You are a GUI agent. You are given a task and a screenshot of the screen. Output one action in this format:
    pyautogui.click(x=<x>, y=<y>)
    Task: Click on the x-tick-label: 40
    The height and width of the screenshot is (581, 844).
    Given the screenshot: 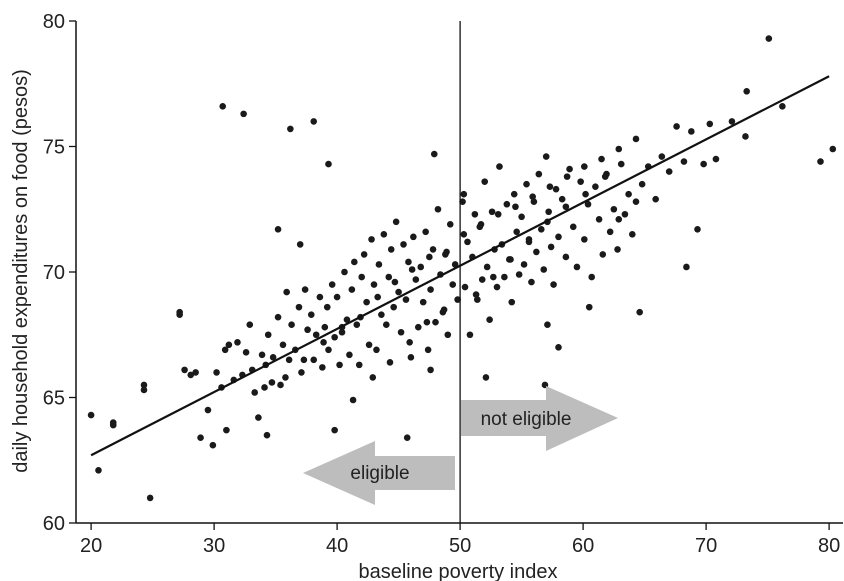 What is the action you would take?
    pyautogui.click(x=337, y=546)
    